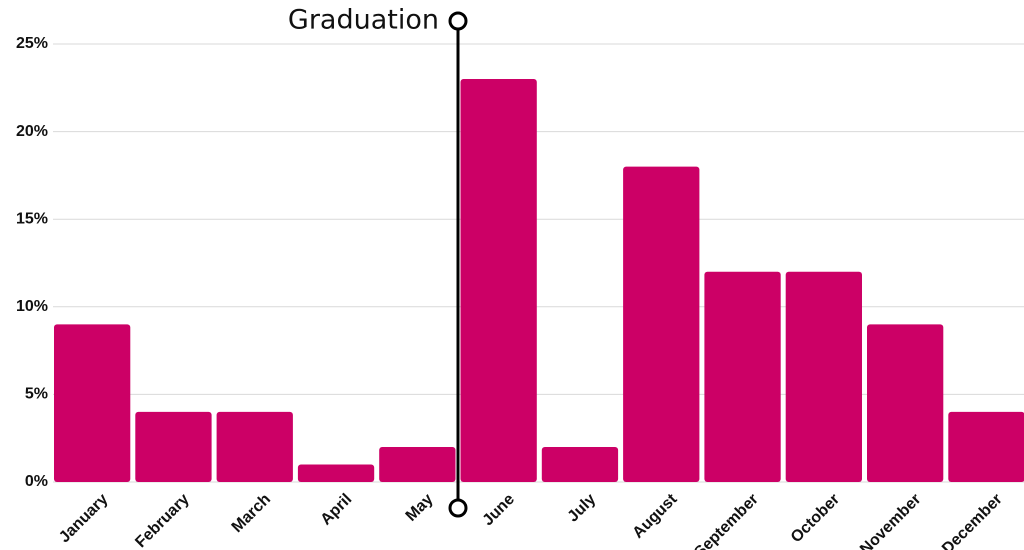  What do you see at coordinates (815, 518) in the screenshot?
I see `x-tick-label: October` at bounding box center [815, 518].